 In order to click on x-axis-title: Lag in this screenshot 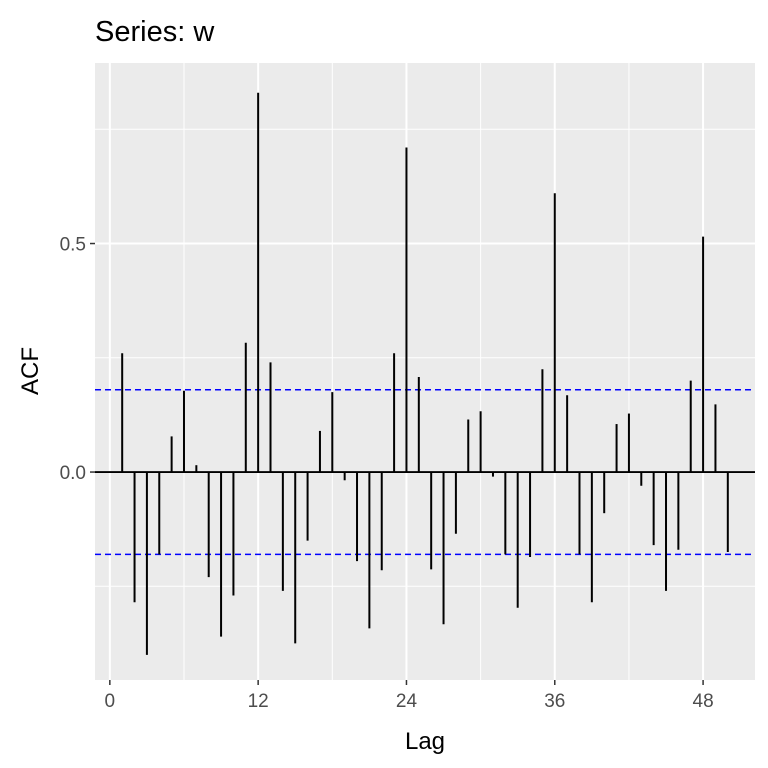, I will do `click(425, 741)`.